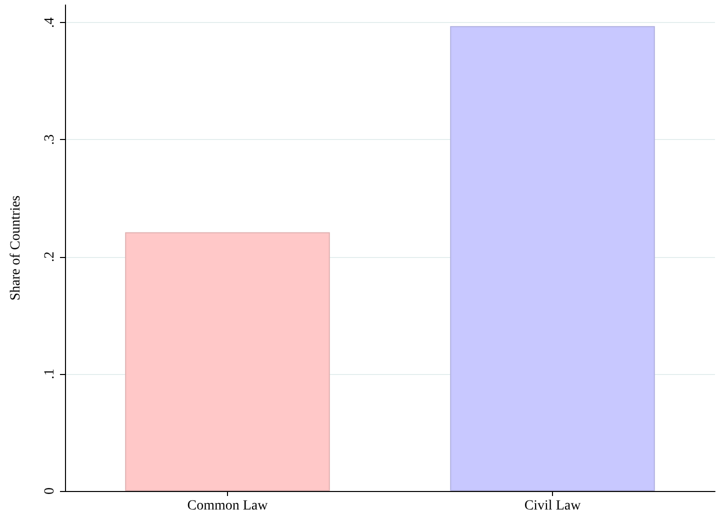  Describe the element at coordinates (50, 139) in the screenshot. I see `y-tick-label: .3` at that location.